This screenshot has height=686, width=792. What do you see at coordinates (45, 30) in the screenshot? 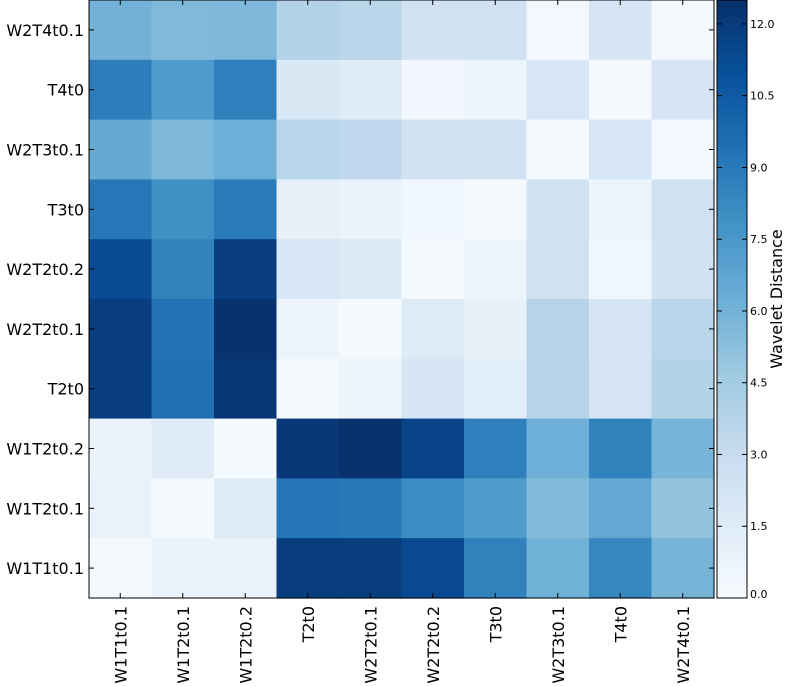
I see `y-tick-label: W2T4t0.1` at bounding box center [45, 30].